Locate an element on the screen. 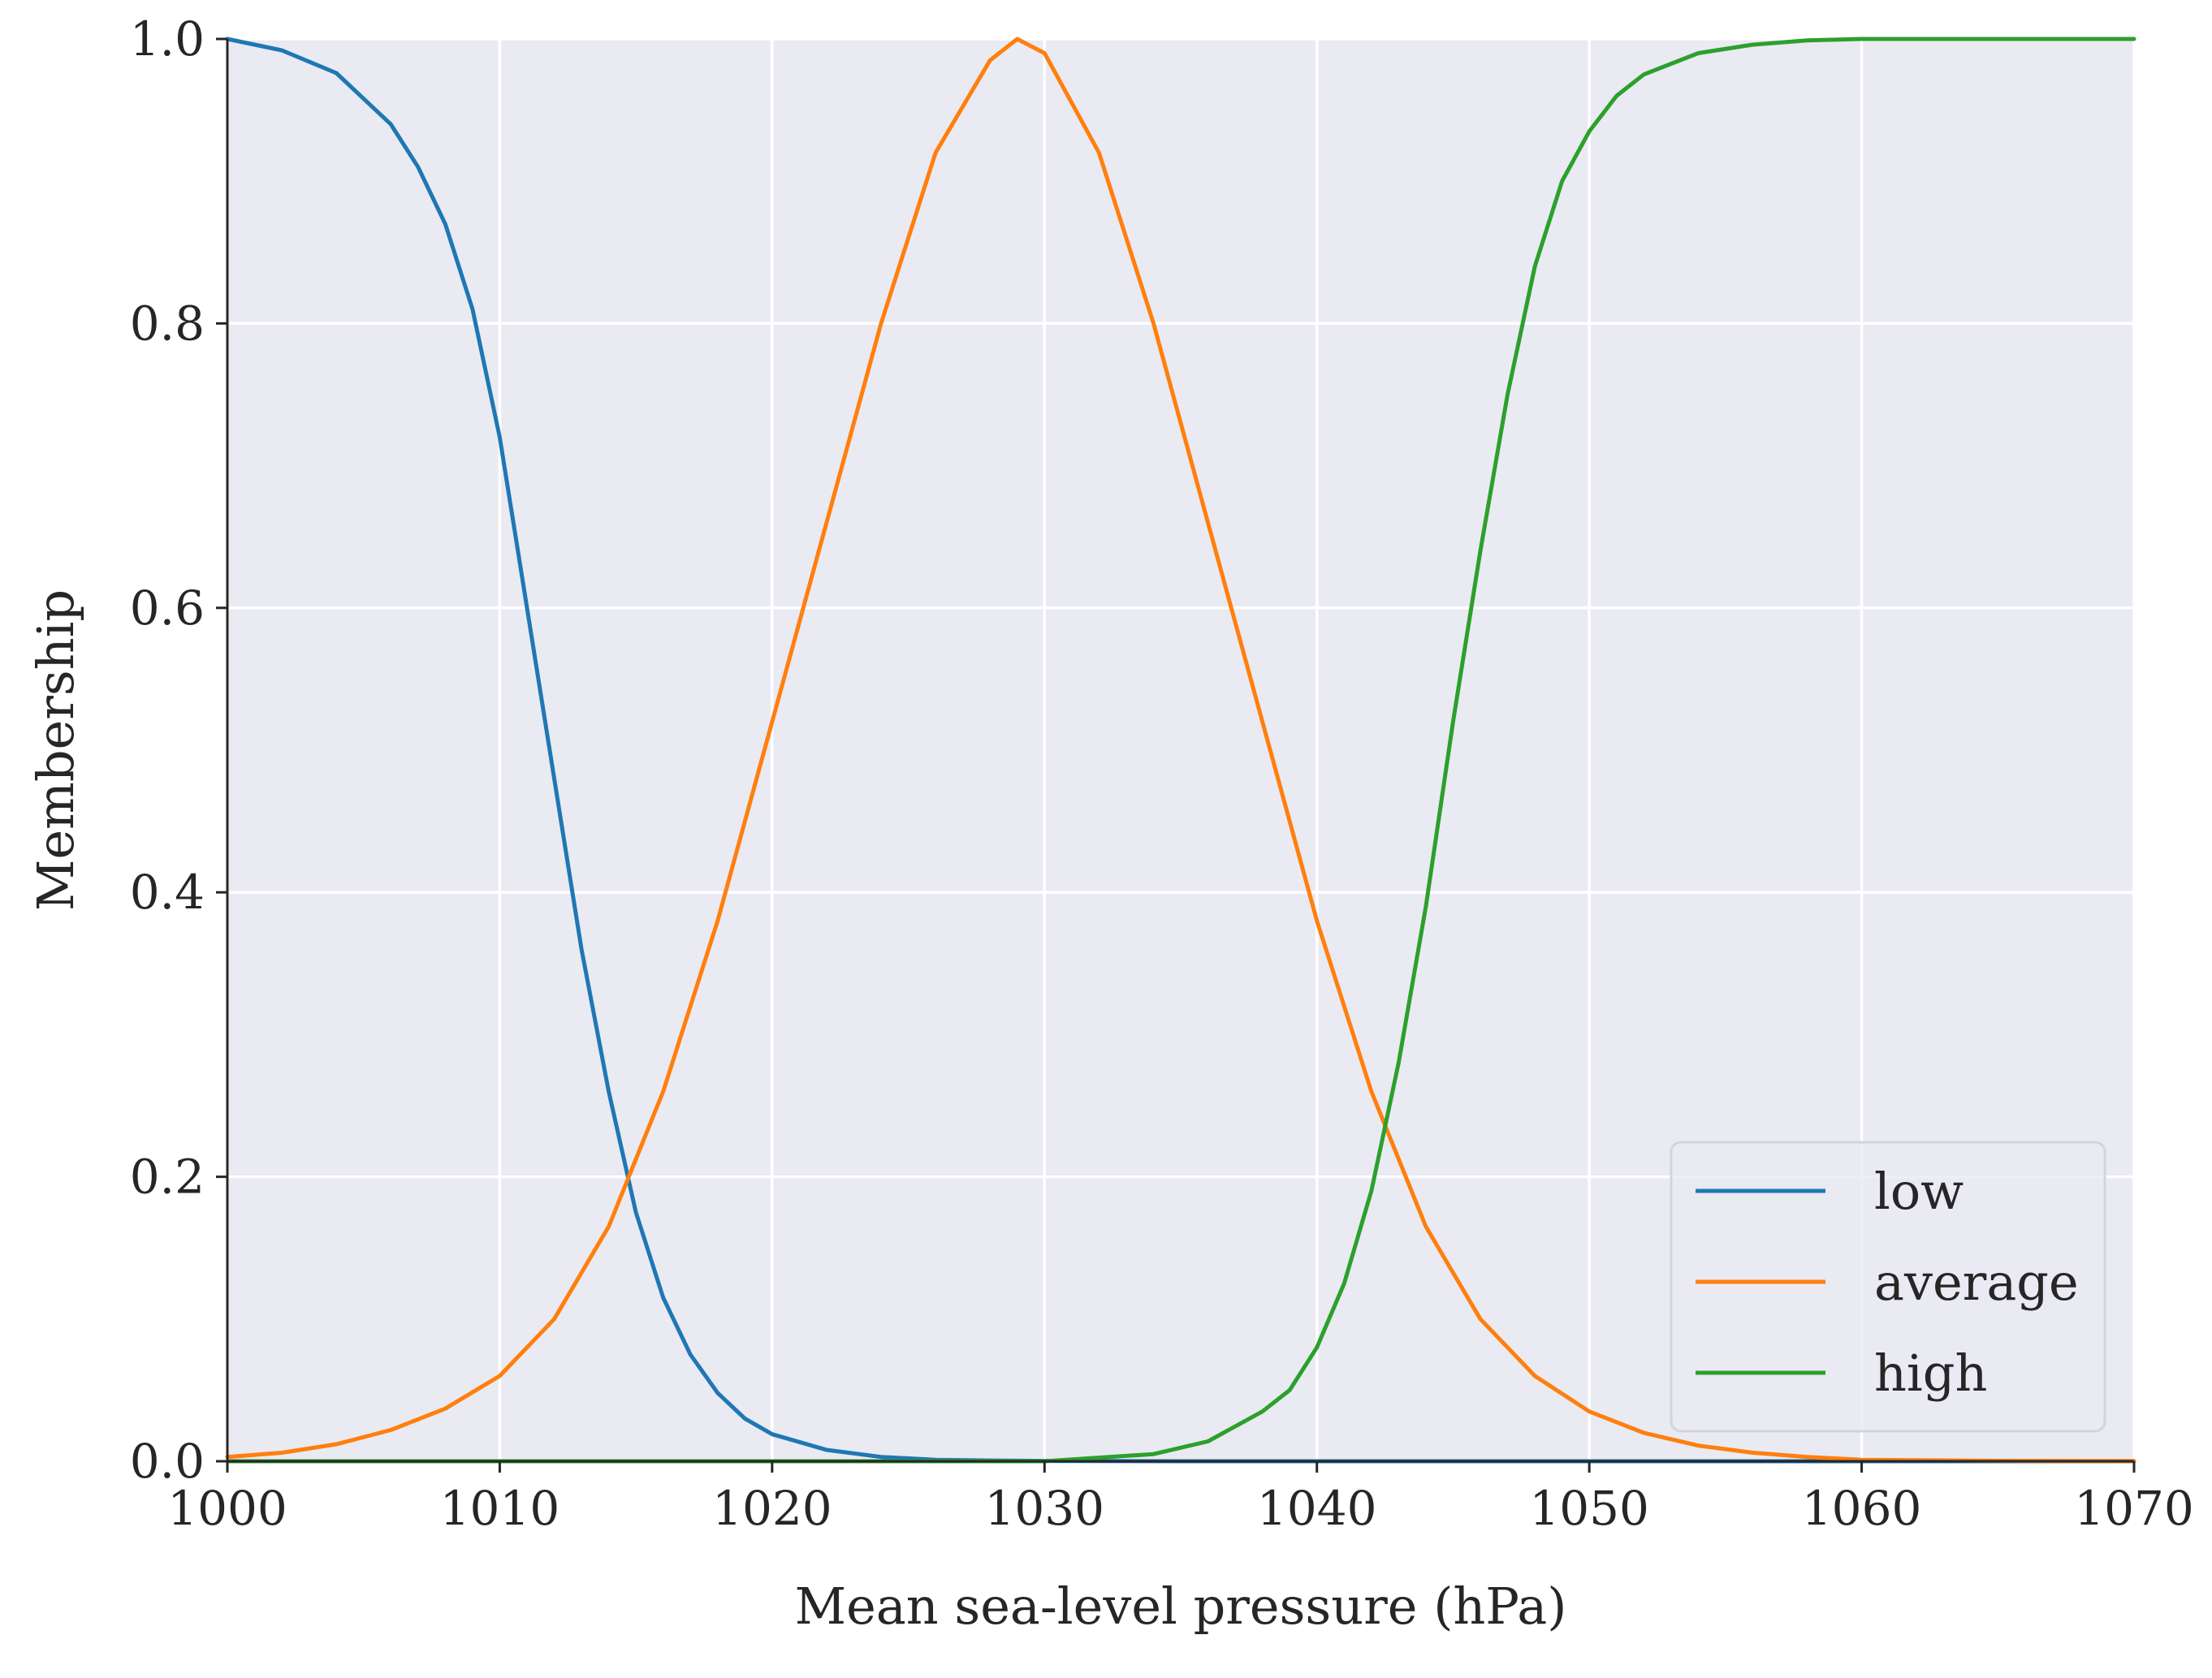  legend-box is located at coordinates (1888, 1287).